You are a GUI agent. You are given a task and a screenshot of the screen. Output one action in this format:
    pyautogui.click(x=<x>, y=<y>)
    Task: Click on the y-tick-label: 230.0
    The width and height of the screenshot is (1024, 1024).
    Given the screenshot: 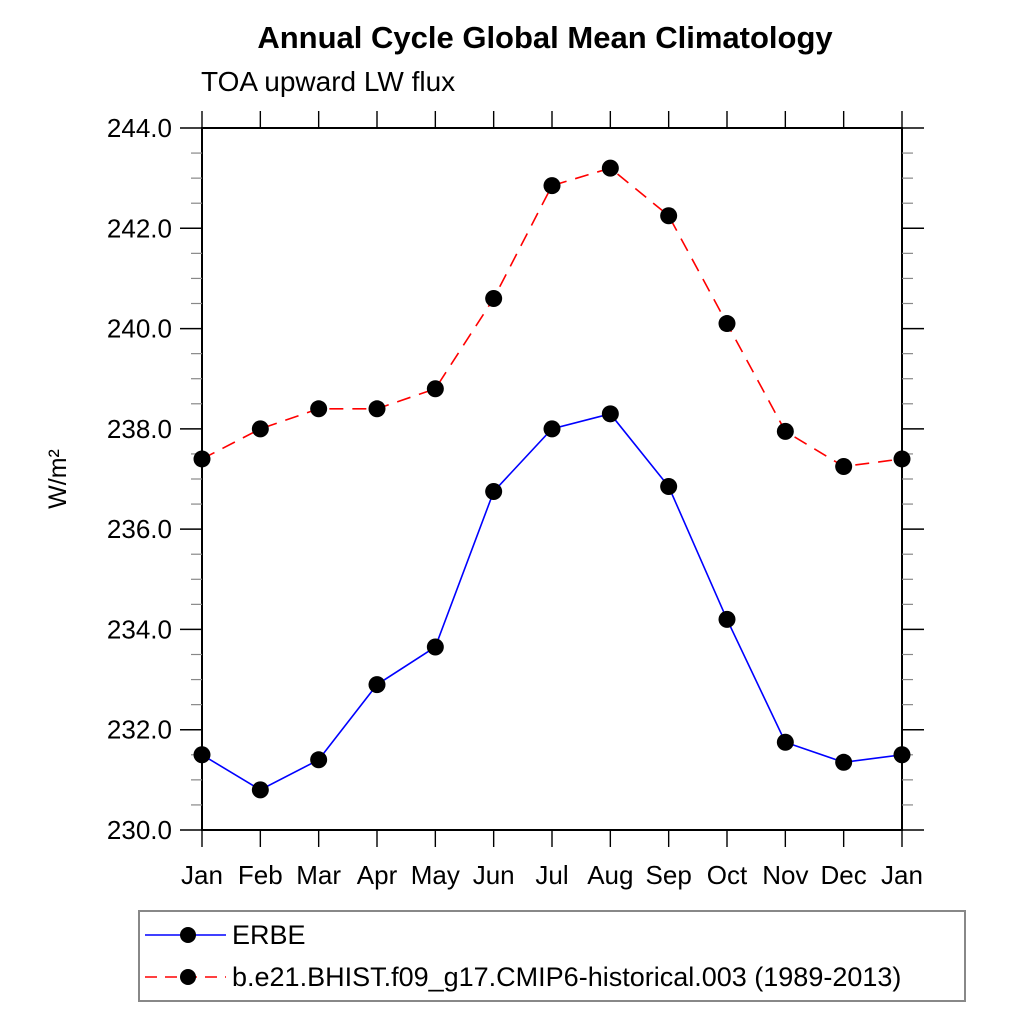 What is the action you would take?
    pyautogui.click(x=139, y=830)
    